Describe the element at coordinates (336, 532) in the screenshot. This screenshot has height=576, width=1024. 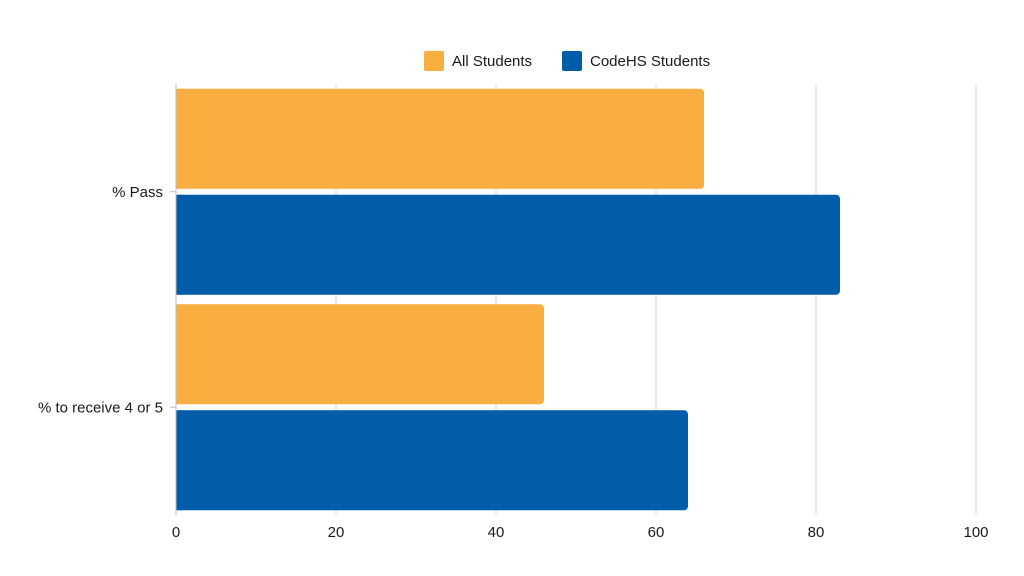
I see `x-tick-label: 20` at that location.